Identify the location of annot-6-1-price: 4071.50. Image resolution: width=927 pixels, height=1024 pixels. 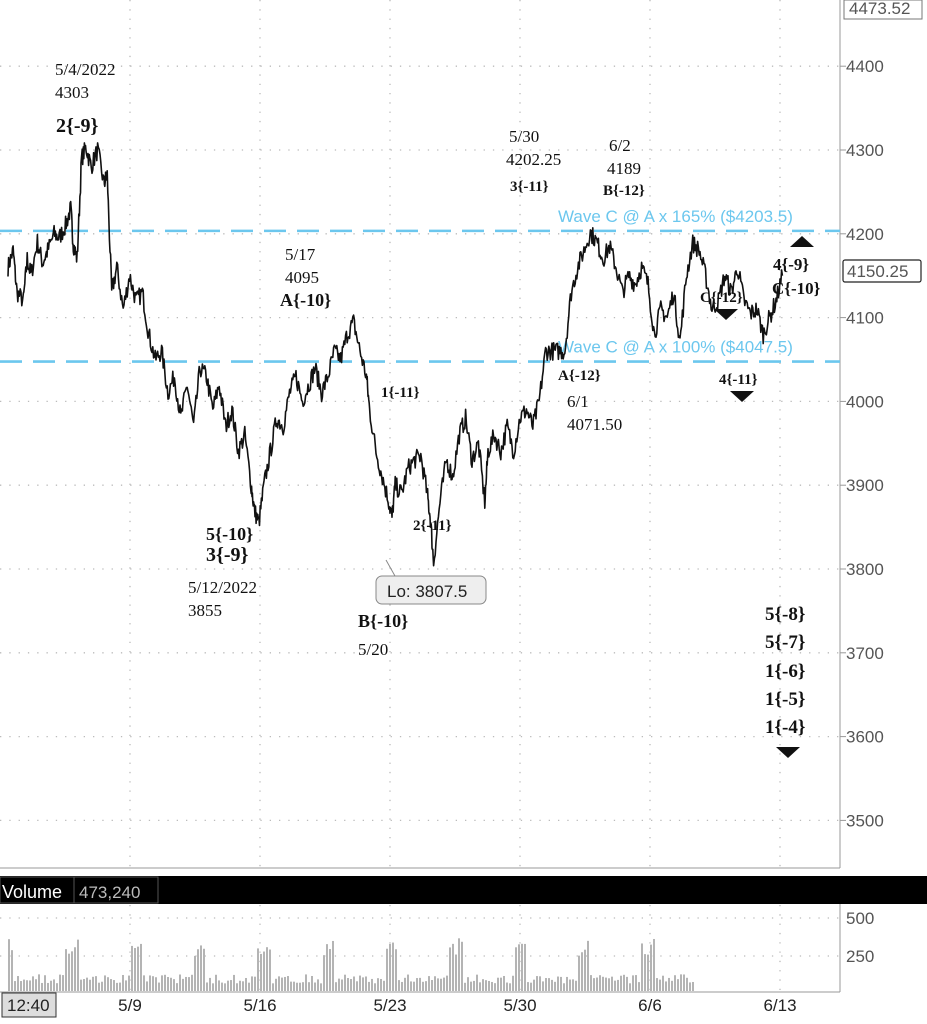
(594, 424).